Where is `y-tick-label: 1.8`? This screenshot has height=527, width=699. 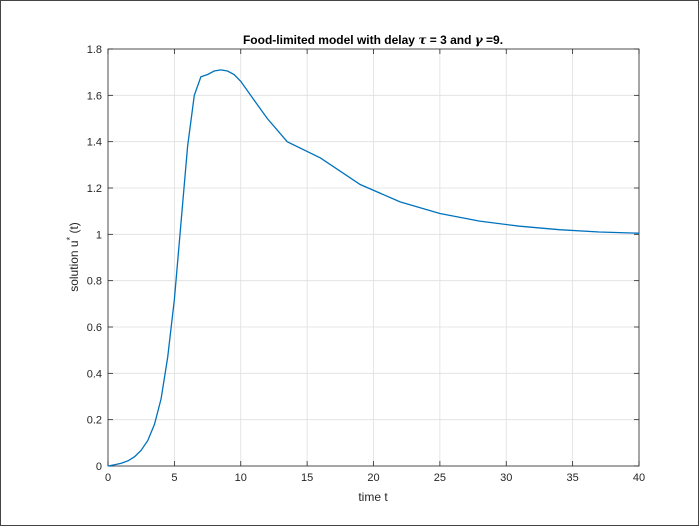 y-tick-label: 1.8 is located at coordinates (94, 50).